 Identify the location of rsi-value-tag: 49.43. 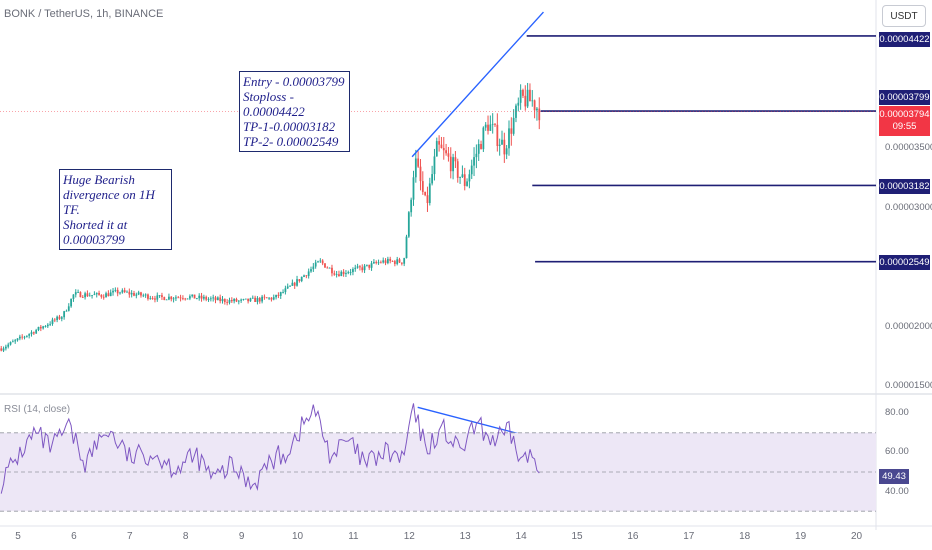
(894, 476).